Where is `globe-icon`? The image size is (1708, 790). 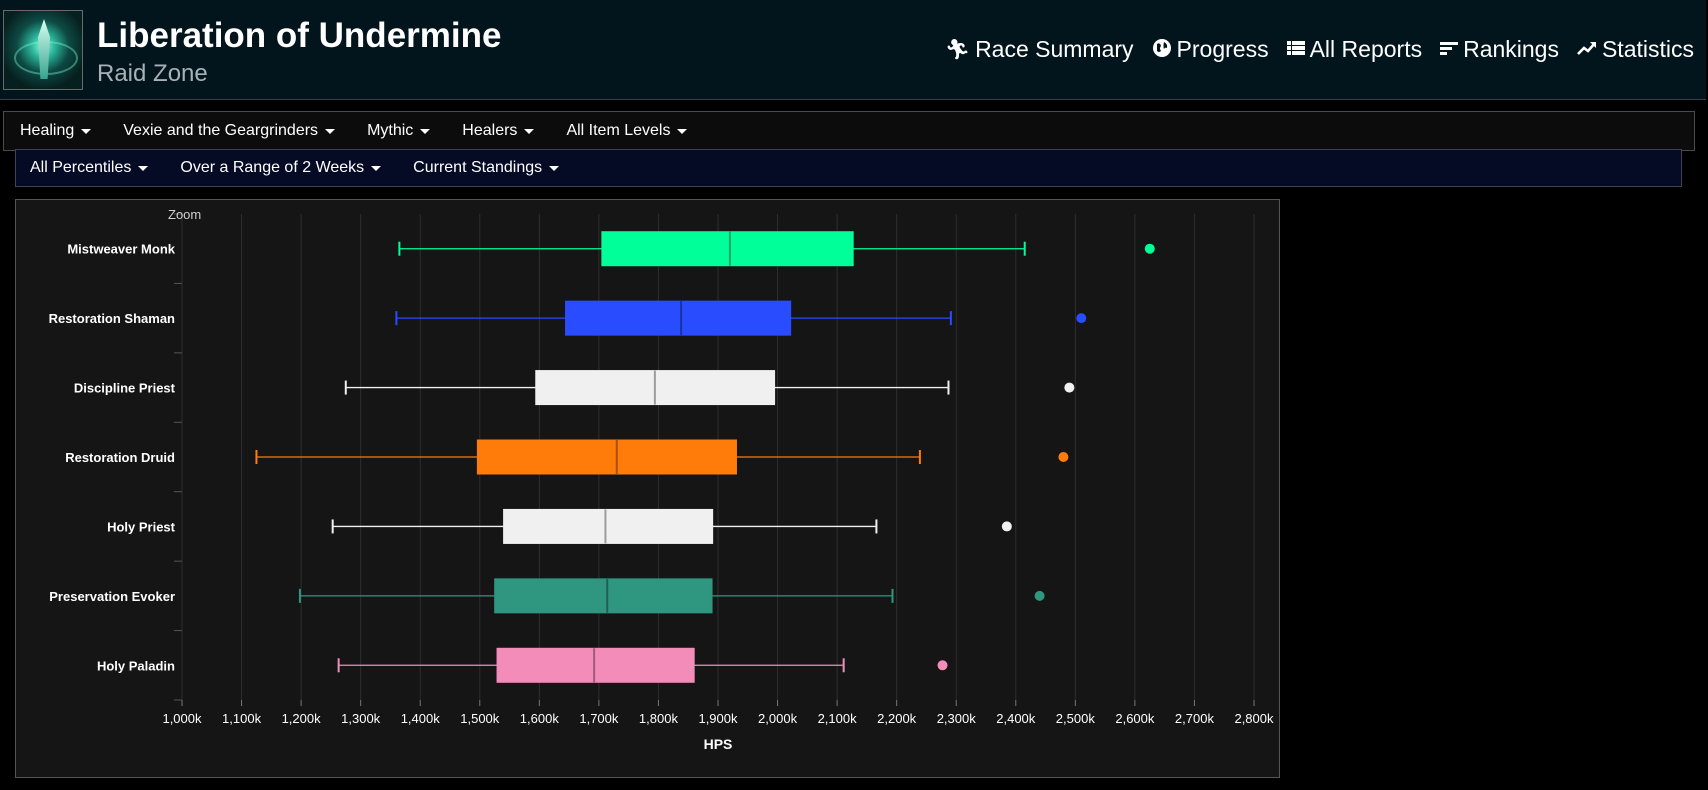
globe-icon is located at coordinates (1162, 50).